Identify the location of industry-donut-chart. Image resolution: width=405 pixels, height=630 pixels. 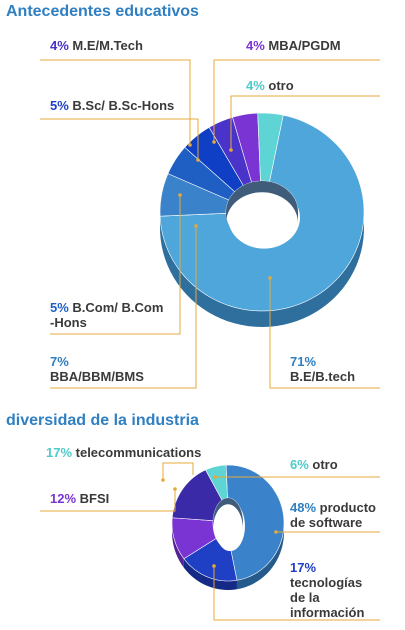
(228, 527).